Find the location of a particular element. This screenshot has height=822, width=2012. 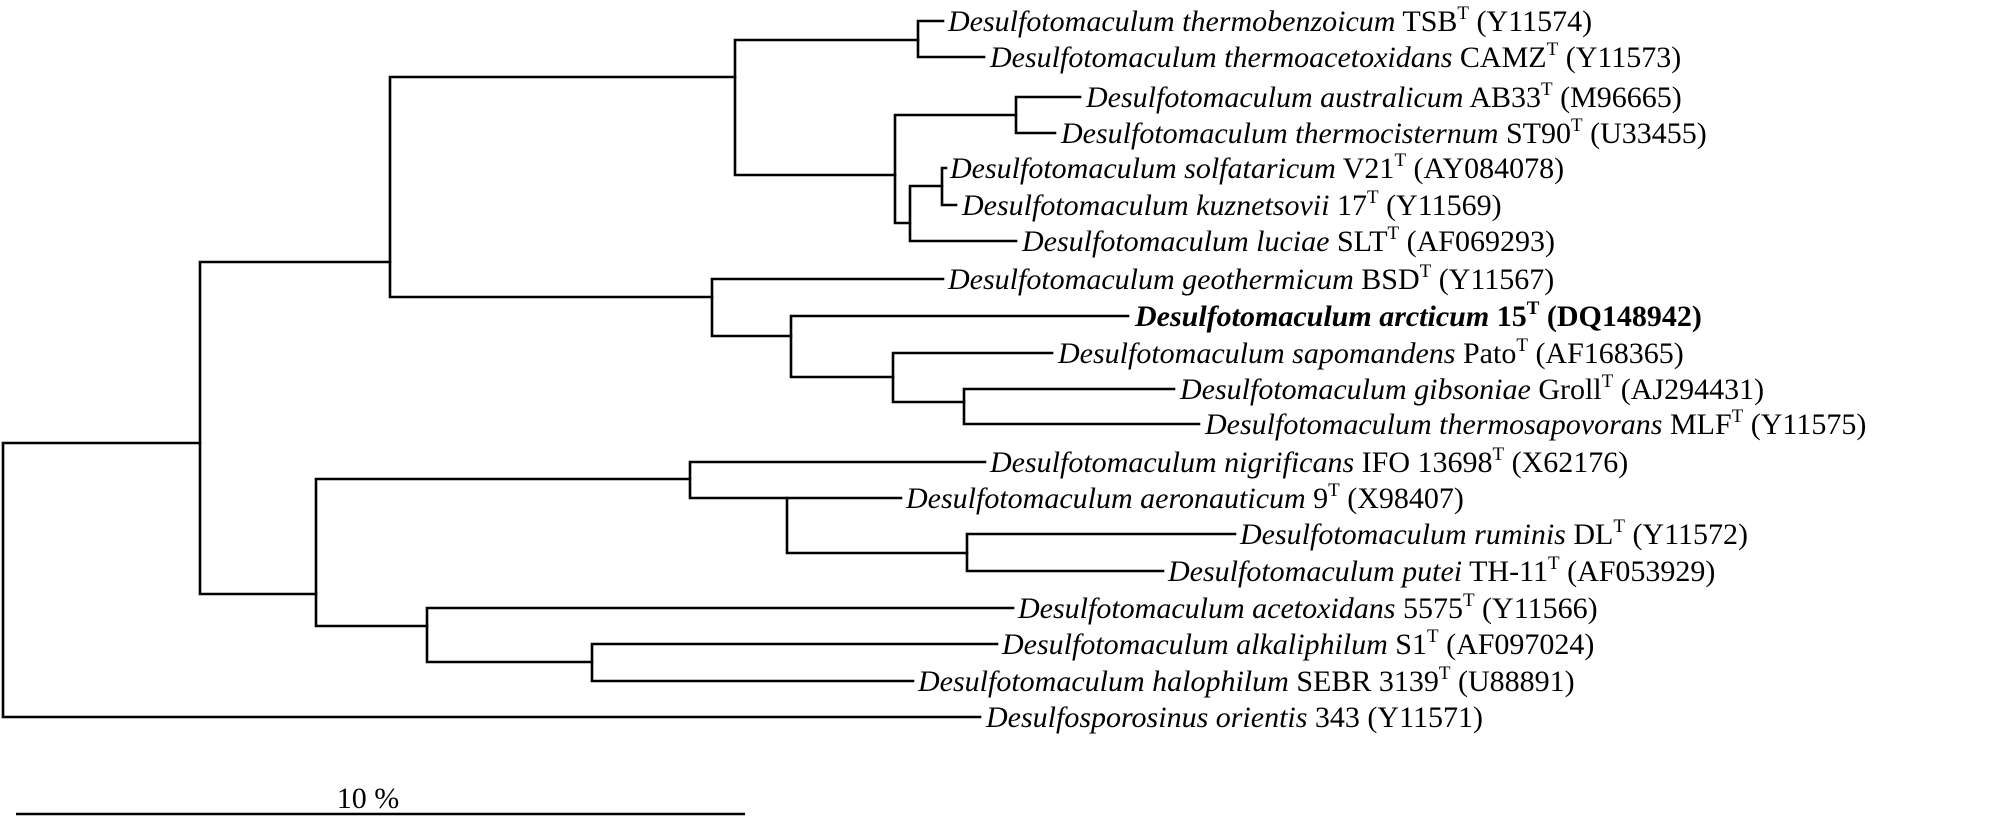

strain-name: CAMZ is located at coordinates (1499, 57).